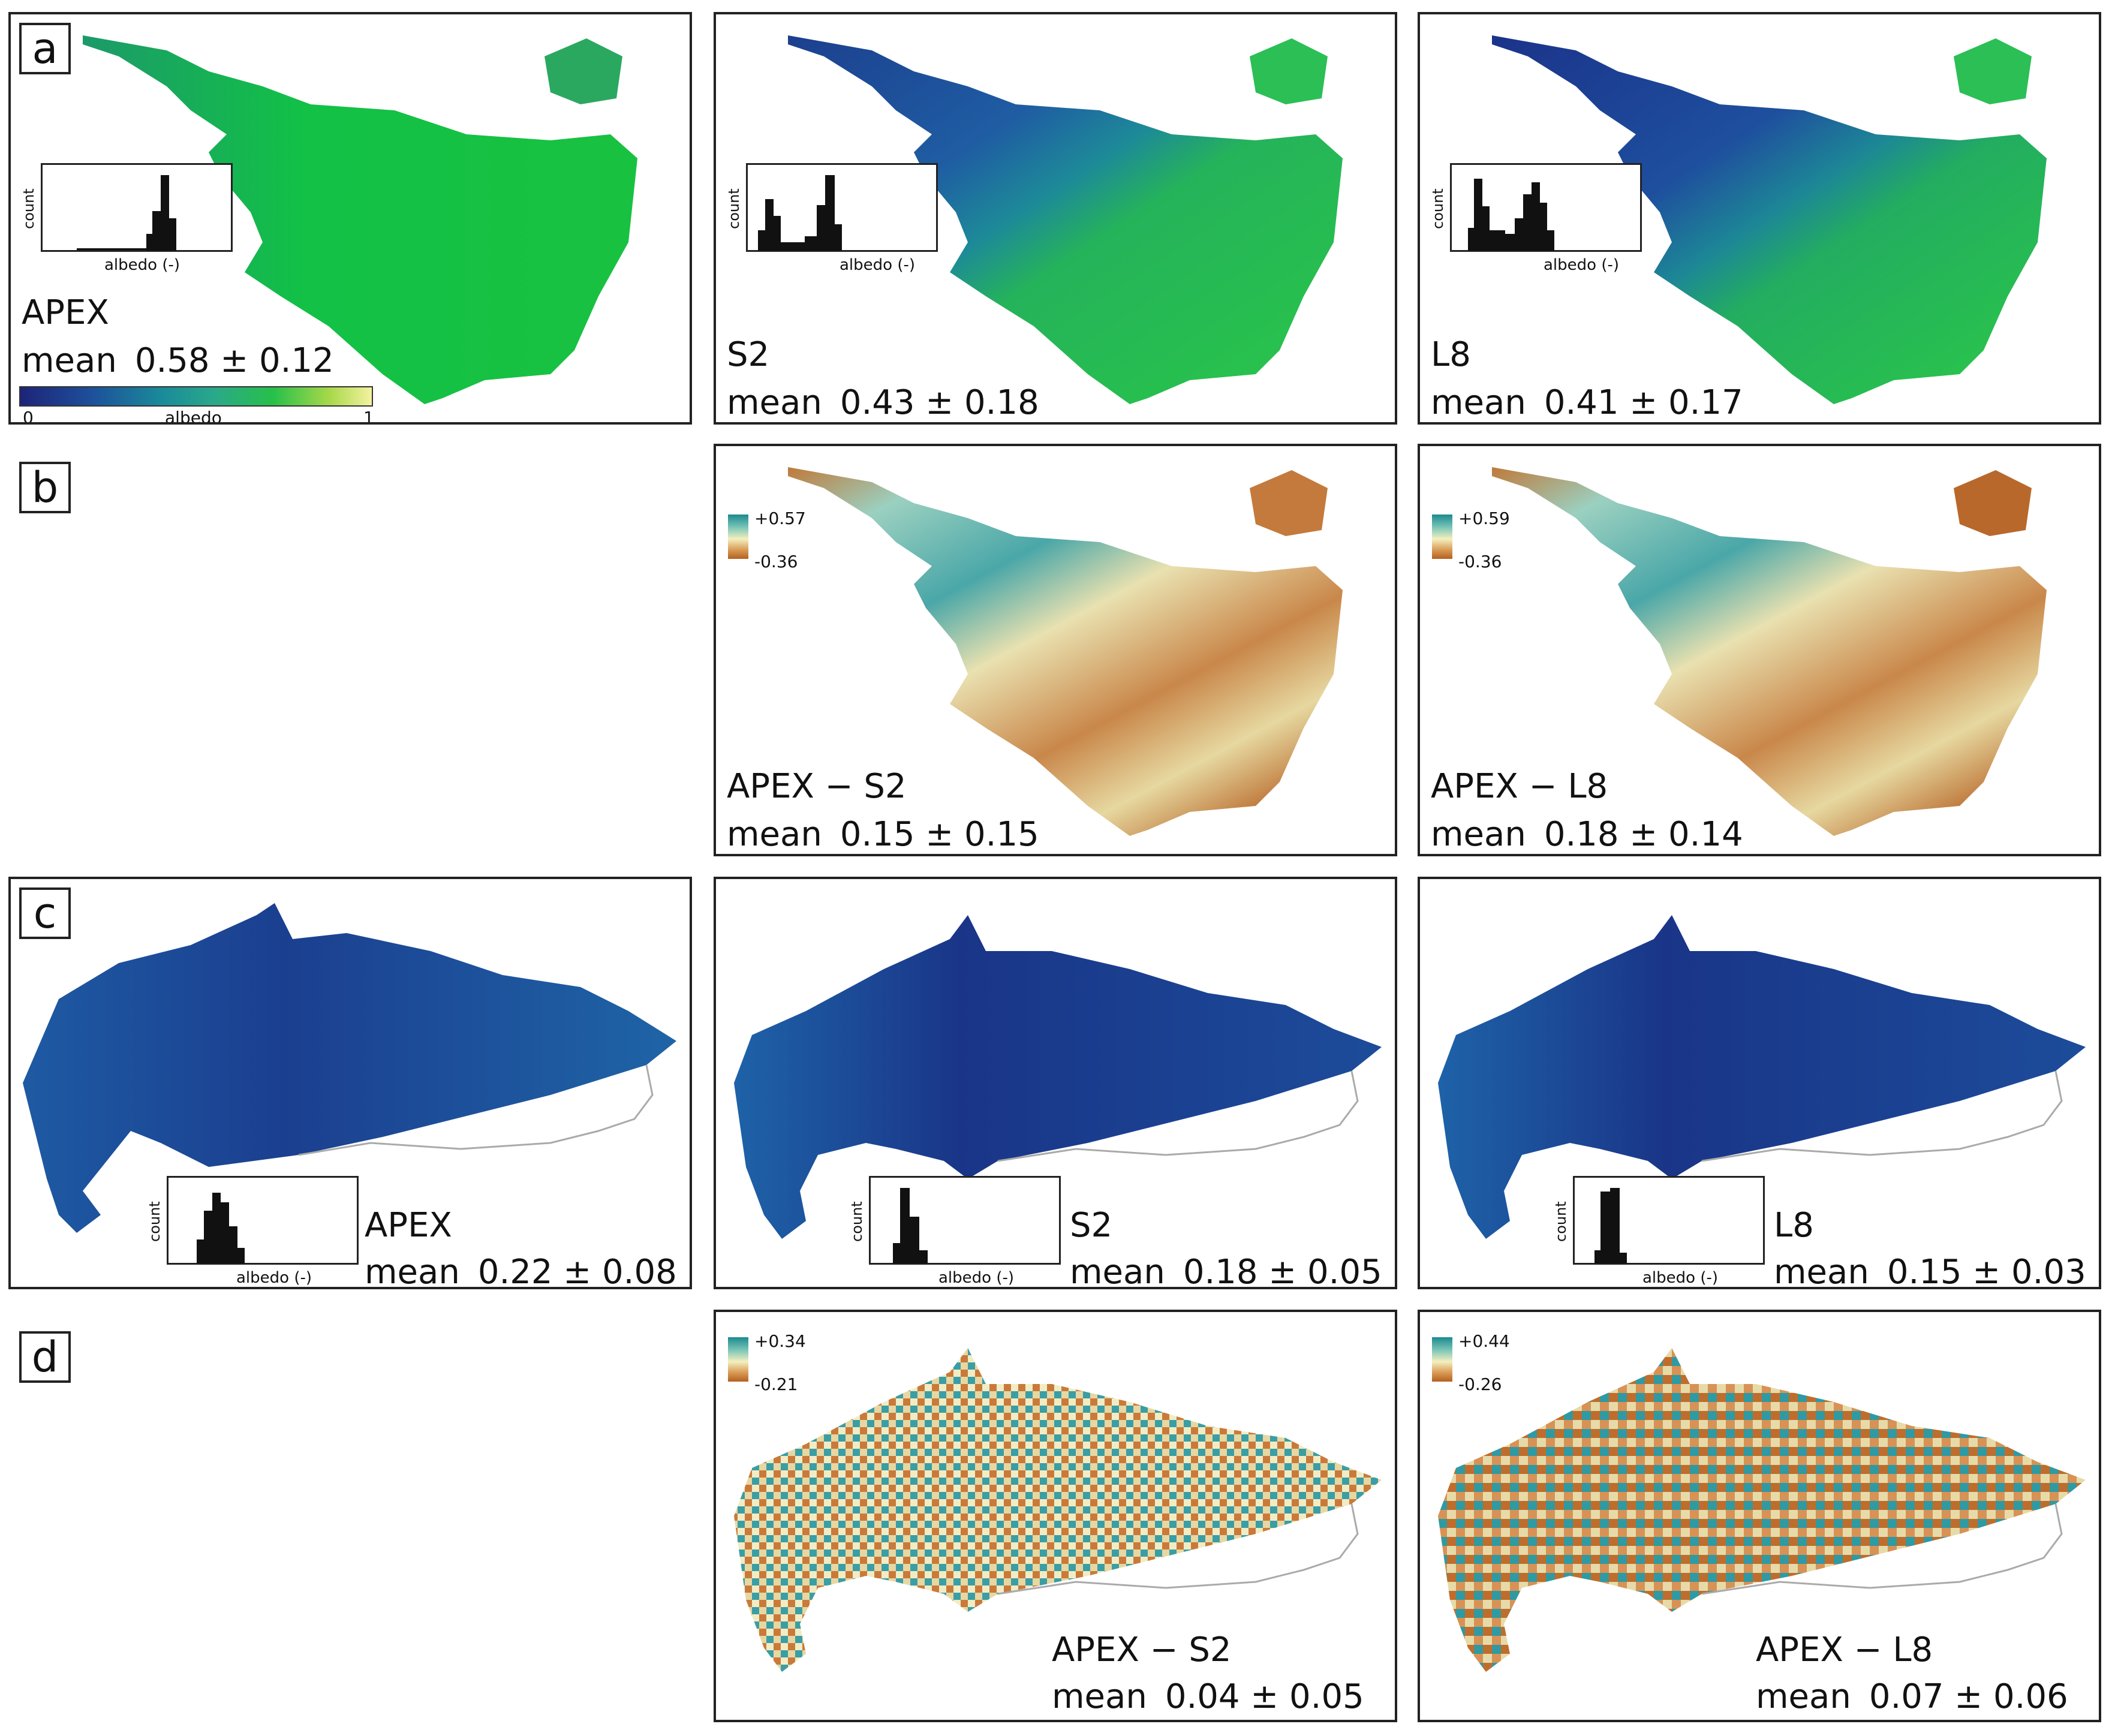 Image resolution: width=2106 pixels, height=1736 pixels. I want to click on glacier-map-s2-c, so click(1058, 1077).